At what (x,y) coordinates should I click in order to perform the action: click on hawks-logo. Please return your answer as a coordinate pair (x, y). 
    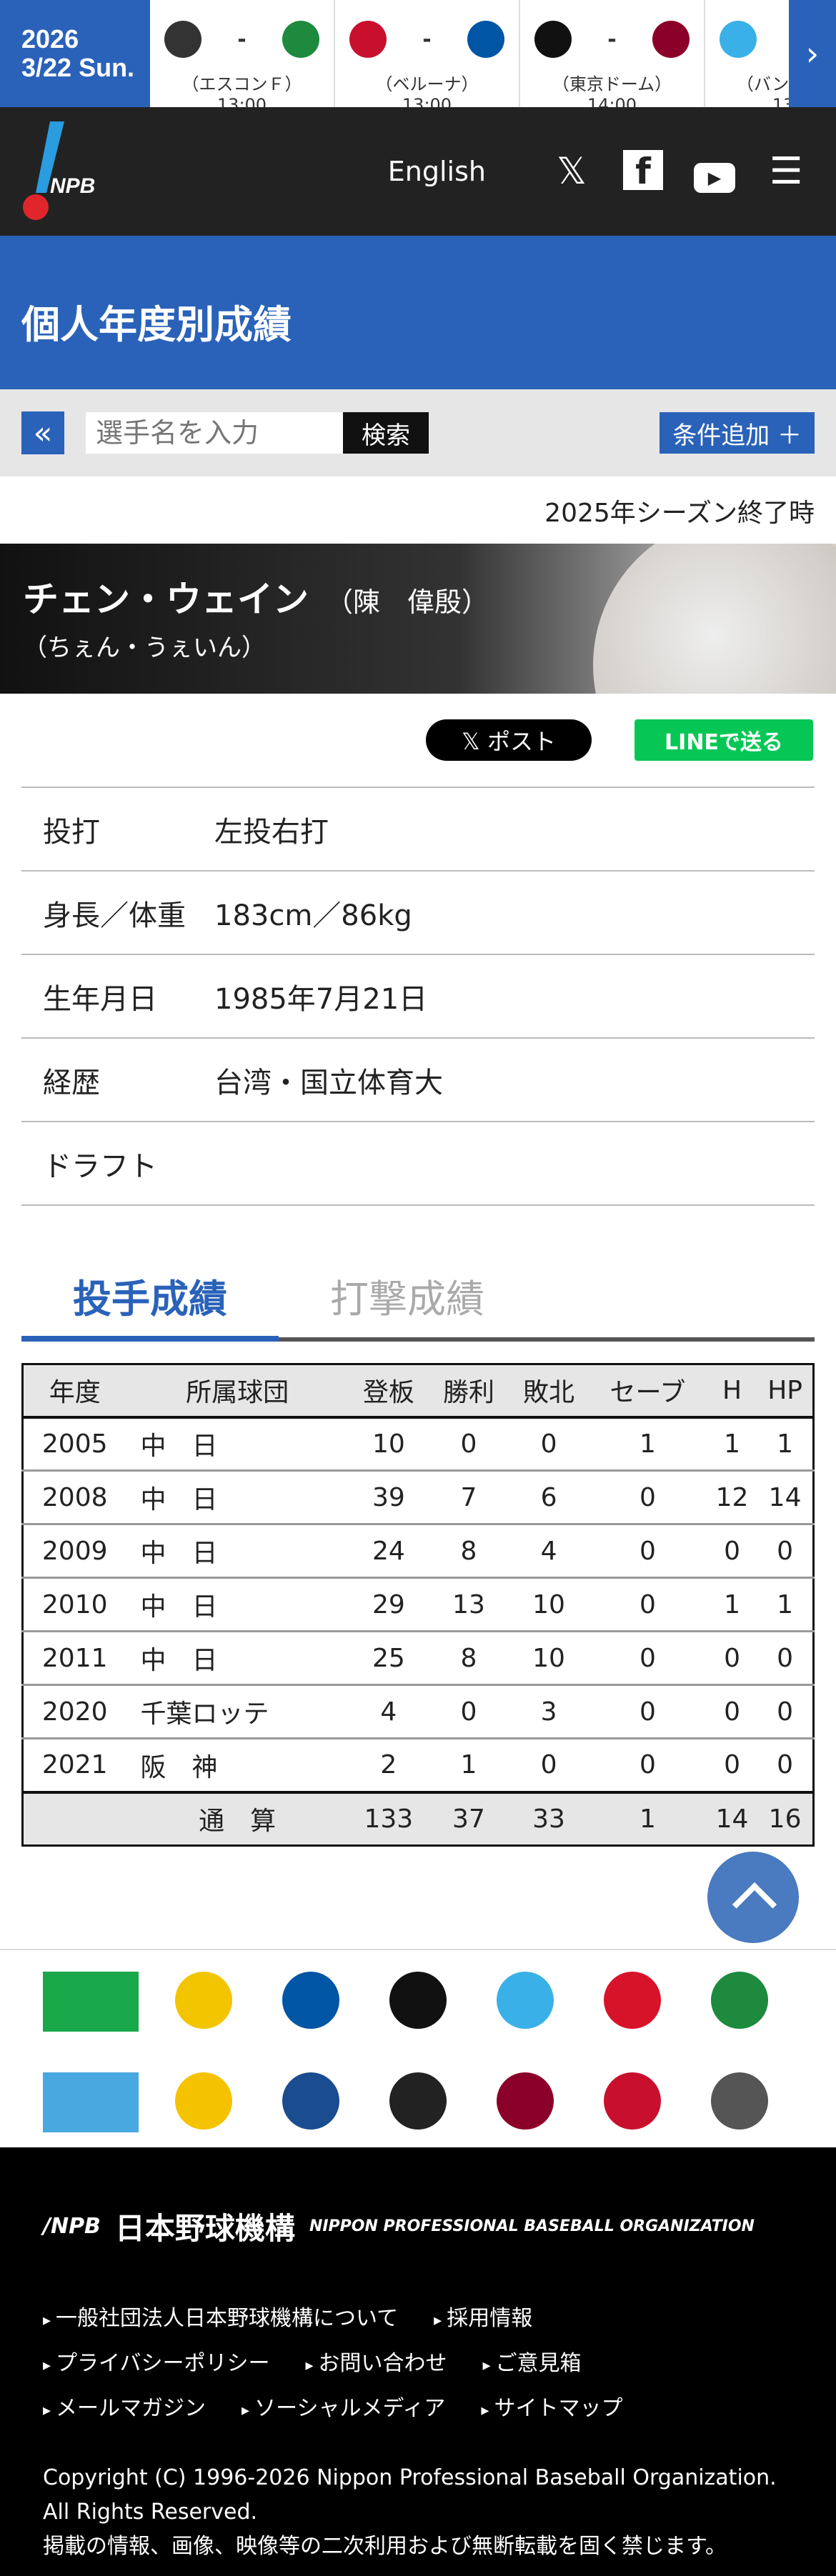
    Looking at the image, I should click on (204, 2101).